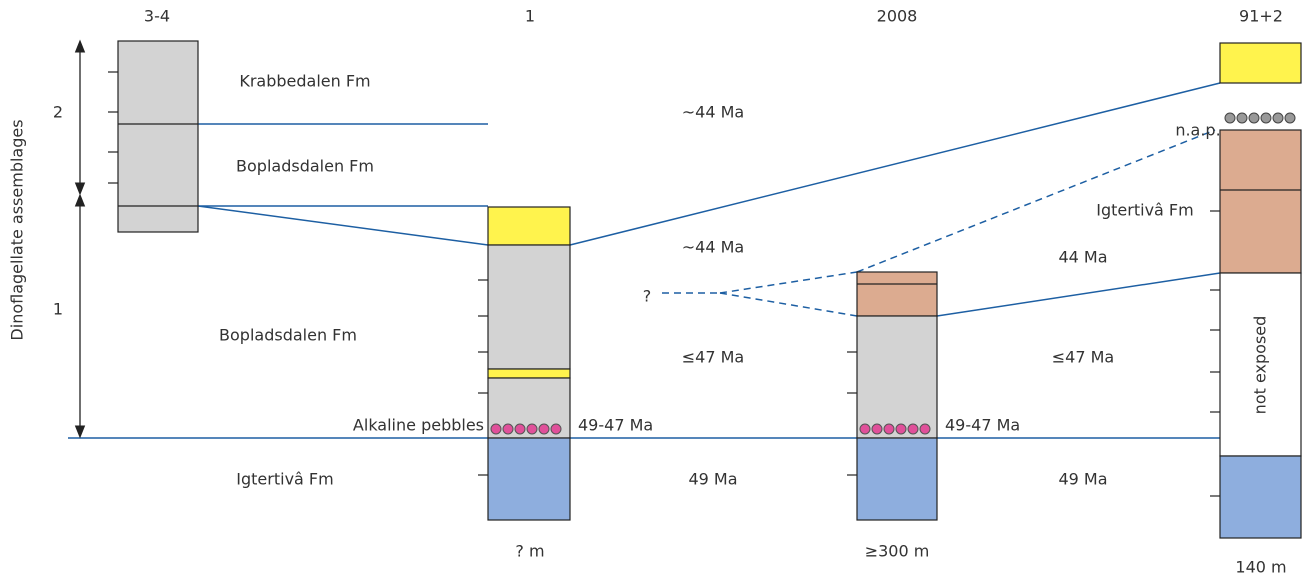 The height and width of the screenshot is (579, 1304). Describe the element at coordinates (1261, 16) in the screenshot. I see `column-header: 91+2` at that location.